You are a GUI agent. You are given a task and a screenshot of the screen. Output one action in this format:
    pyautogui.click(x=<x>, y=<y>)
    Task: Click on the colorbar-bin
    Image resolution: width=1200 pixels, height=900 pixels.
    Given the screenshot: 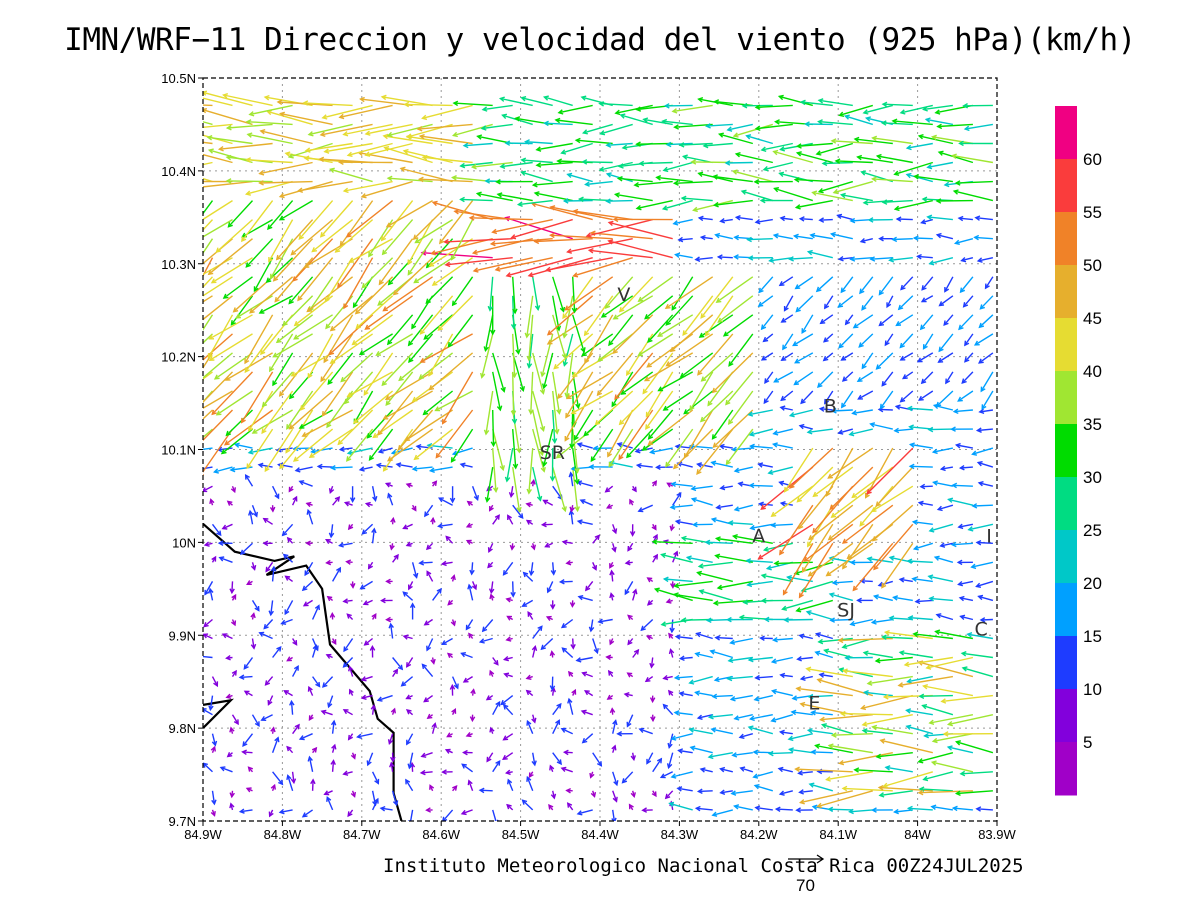 What is the action you would take?
    pyautogui.click(x=1066, y=663)
    